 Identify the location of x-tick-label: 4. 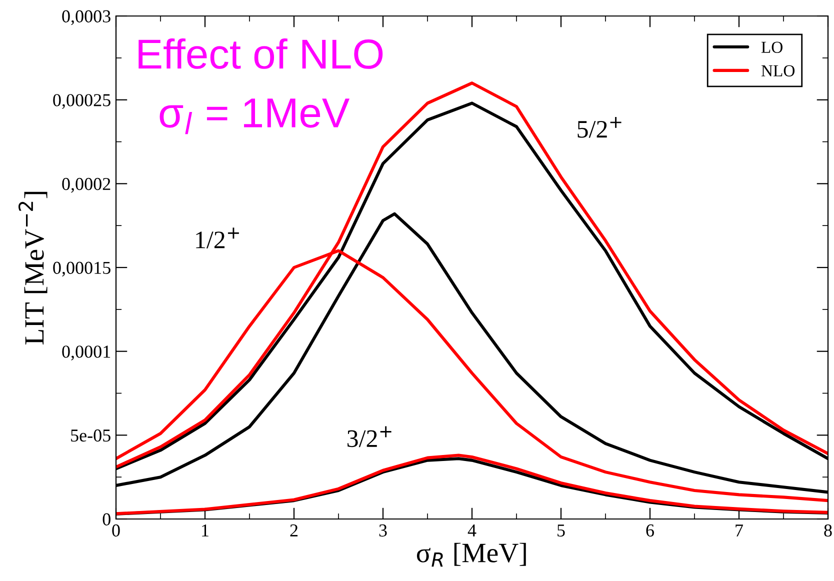
(472, 530).